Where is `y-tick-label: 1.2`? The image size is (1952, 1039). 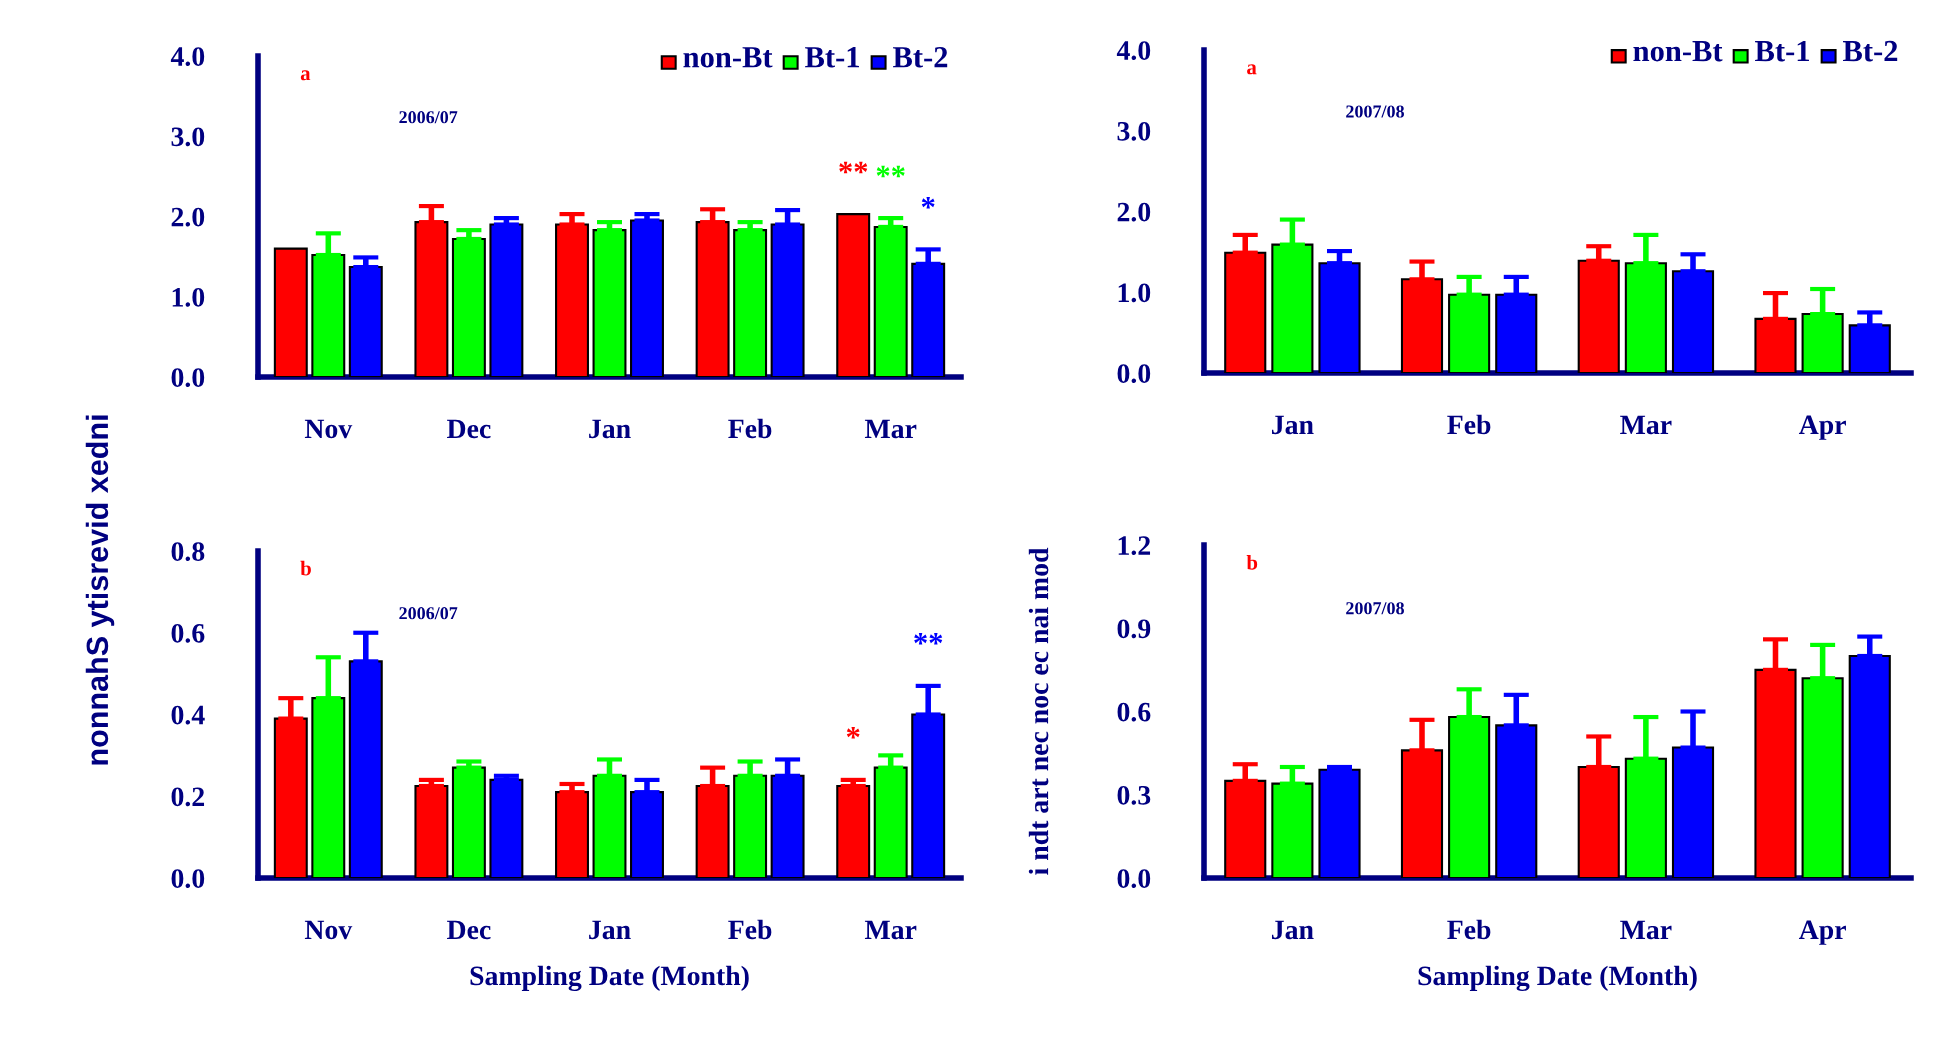
y-tick-label: 1.2 is located at coordinates (1134, 546).